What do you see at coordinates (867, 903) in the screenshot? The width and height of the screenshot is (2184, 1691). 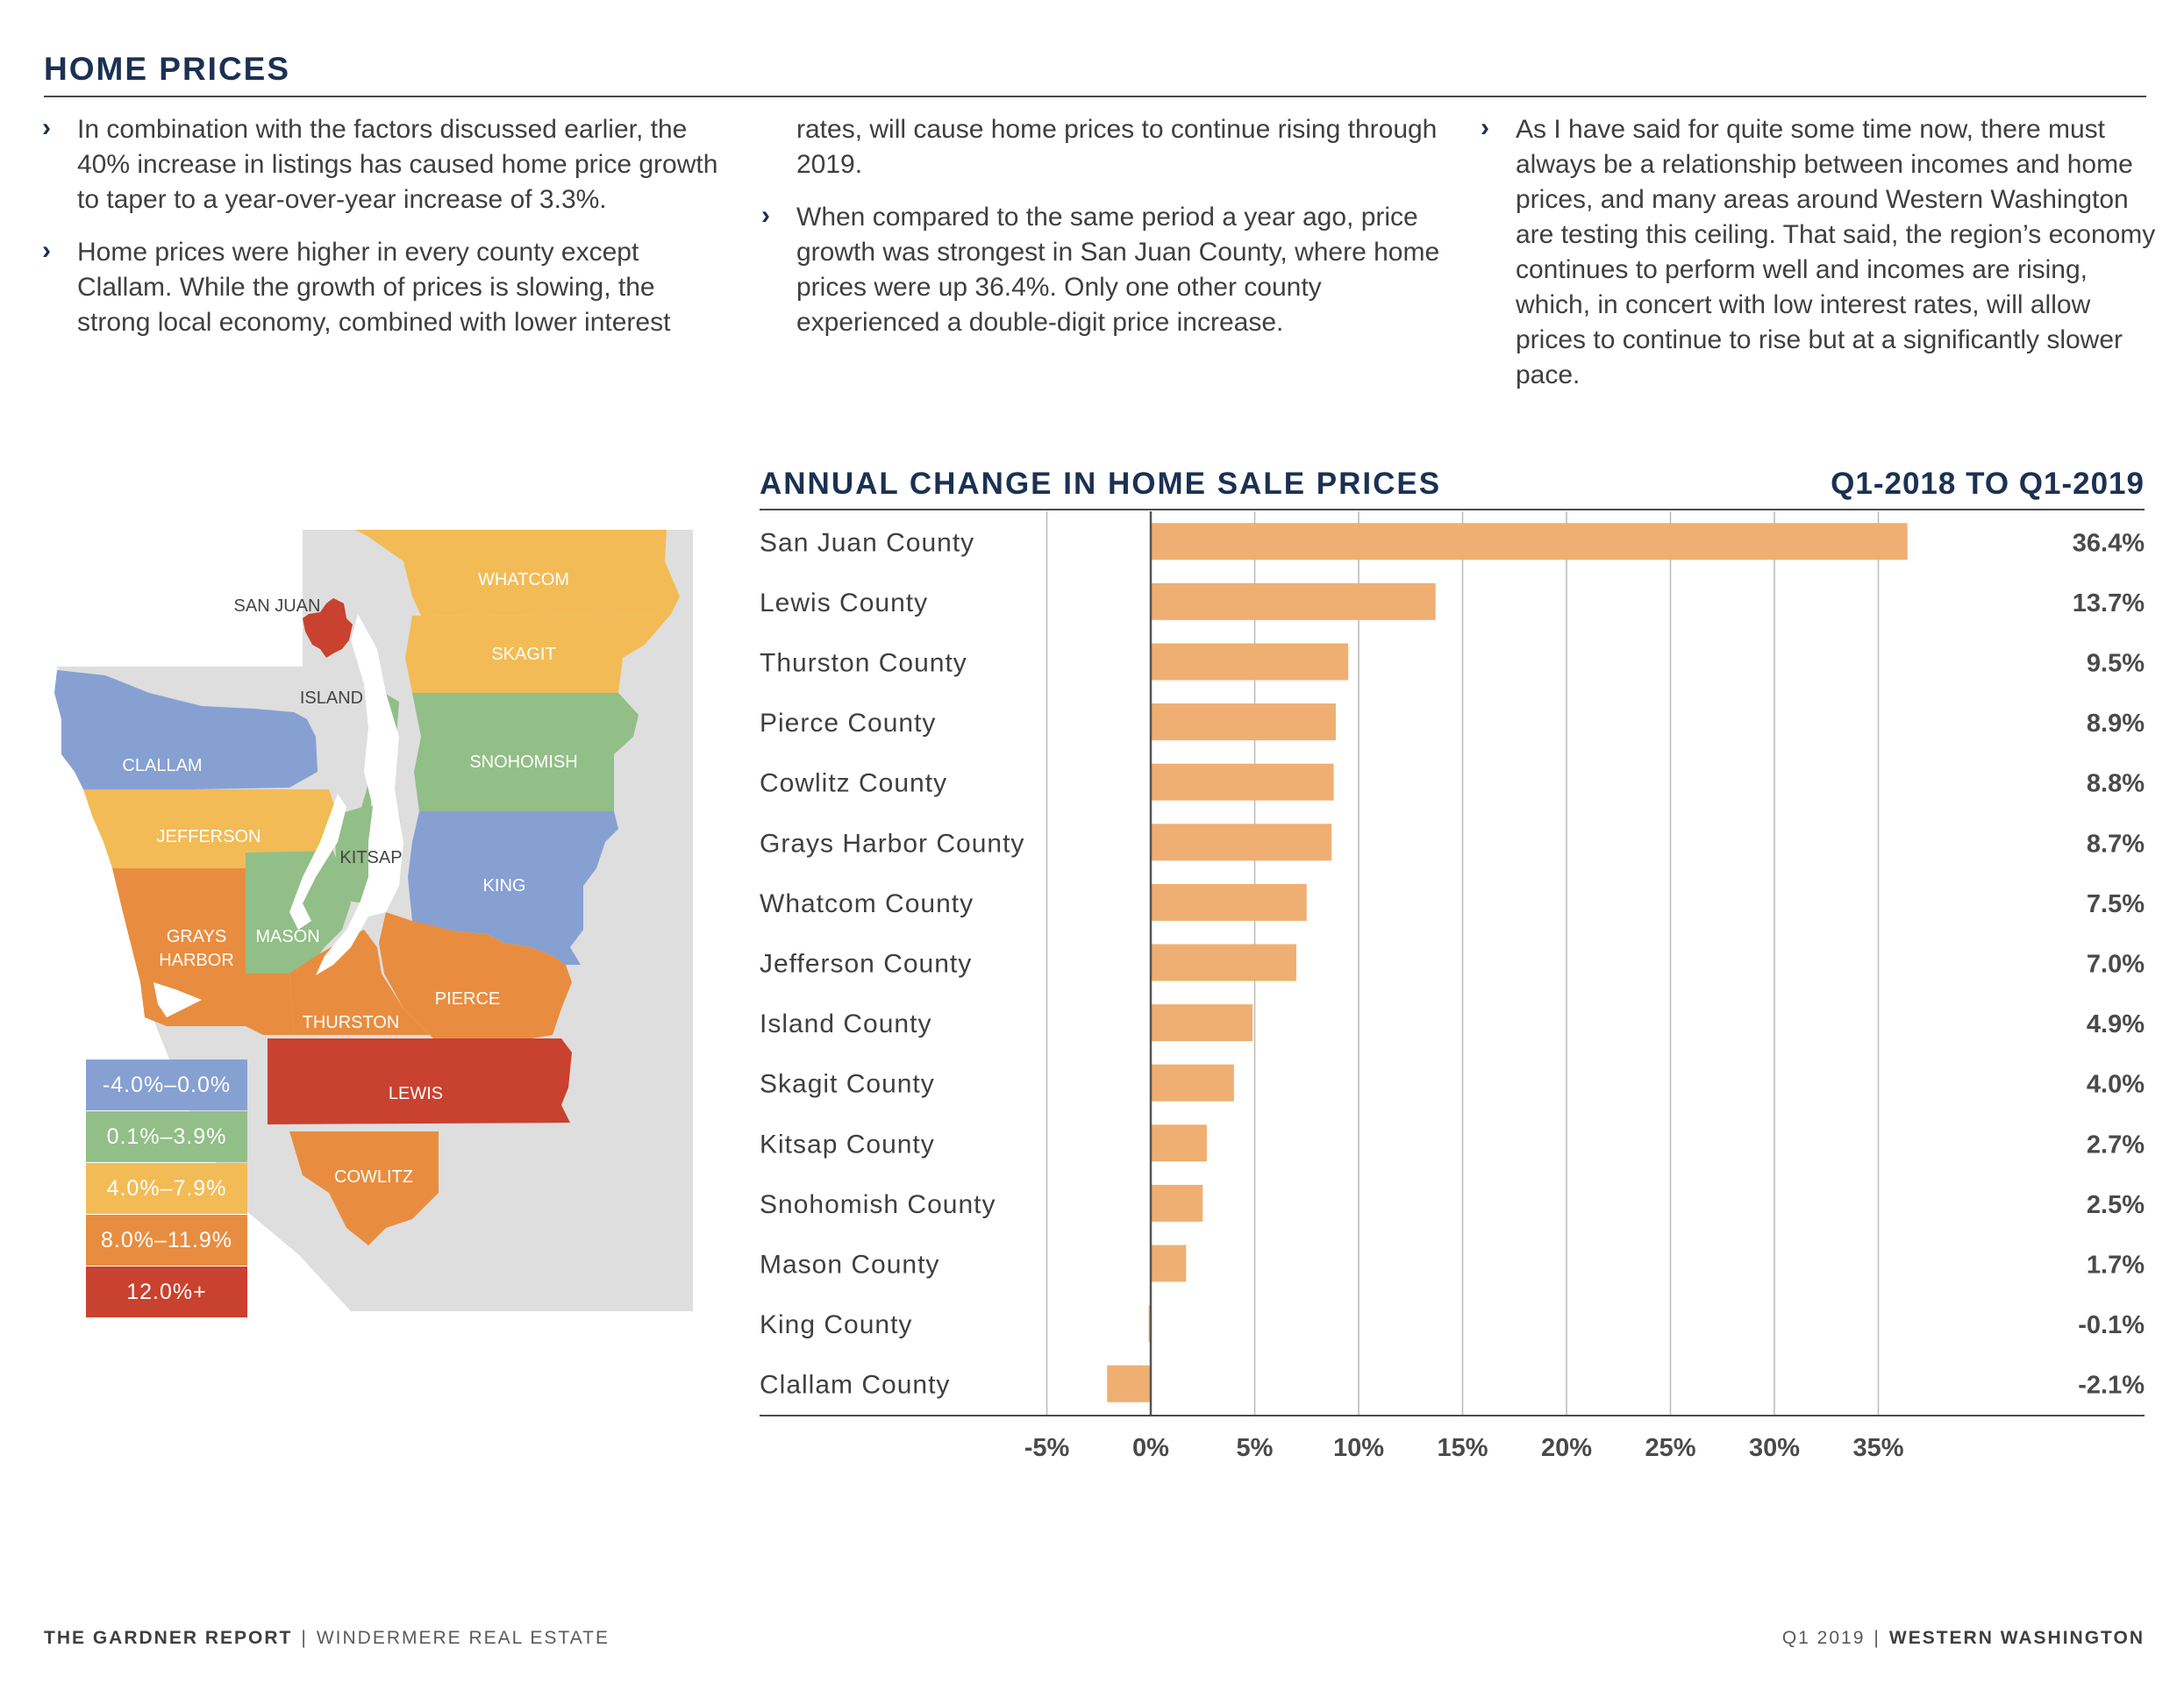 I see `category-label: Whatcom County` at bounding box center [867, 903].